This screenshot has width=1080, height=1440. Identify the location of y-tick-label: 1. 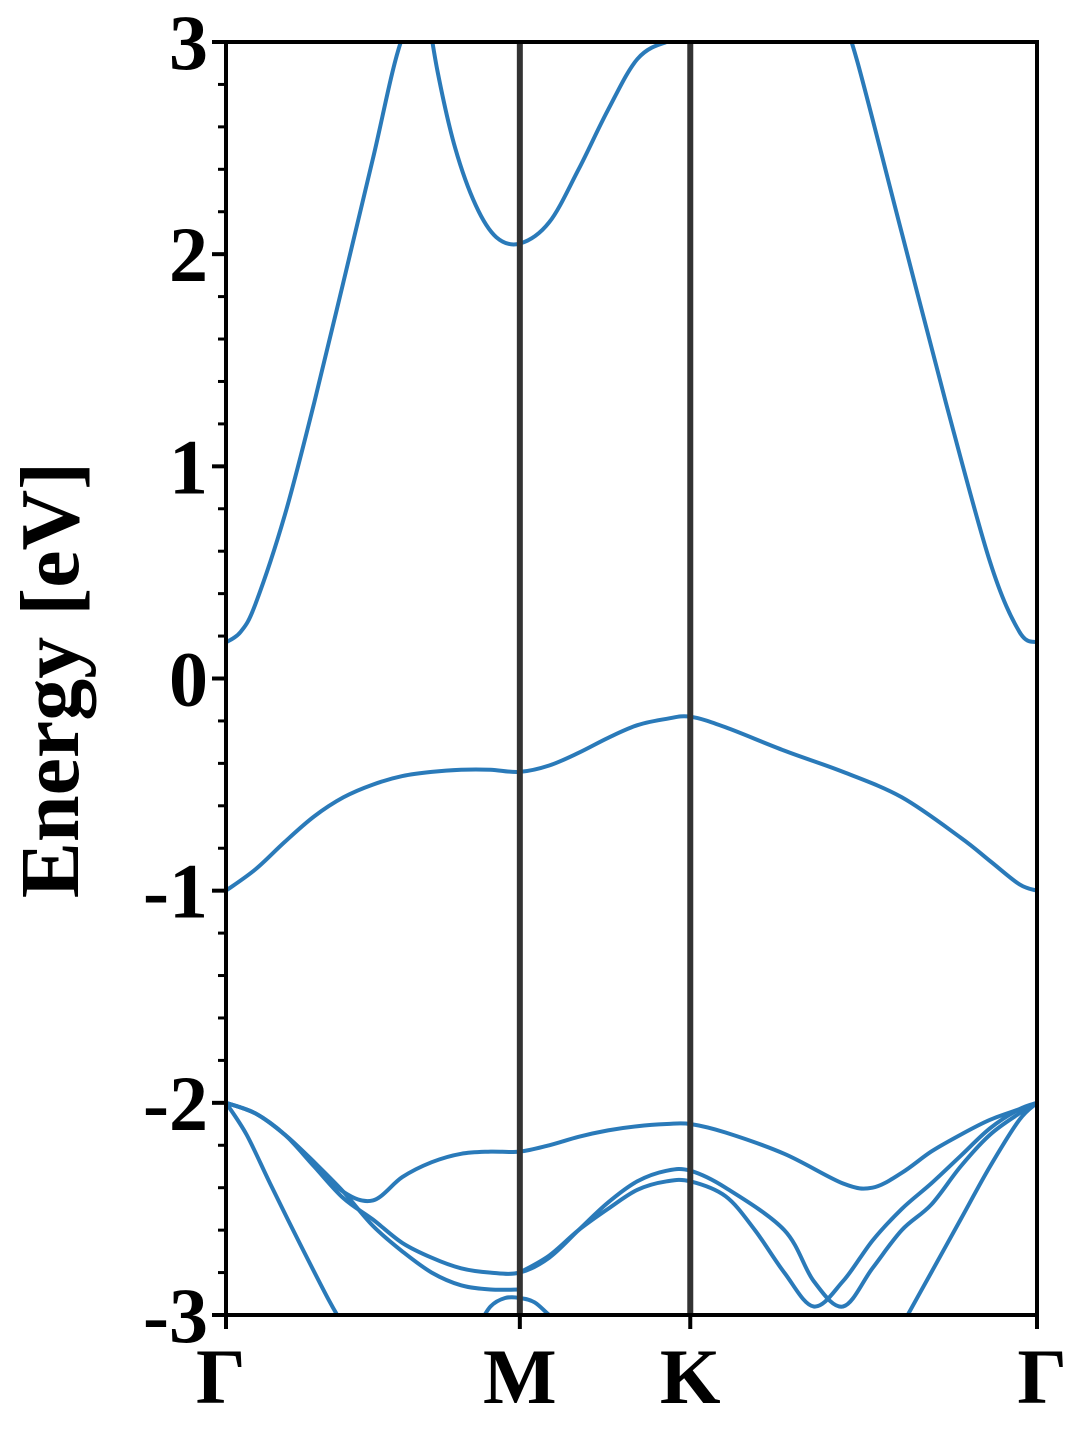
(188, 466).